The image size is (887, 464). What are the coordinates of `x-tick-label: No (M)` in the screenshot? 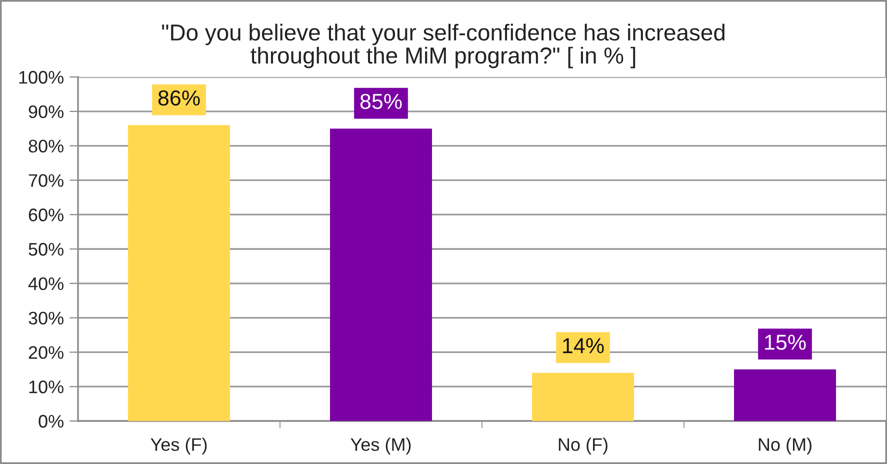 It's located at (785, 446).